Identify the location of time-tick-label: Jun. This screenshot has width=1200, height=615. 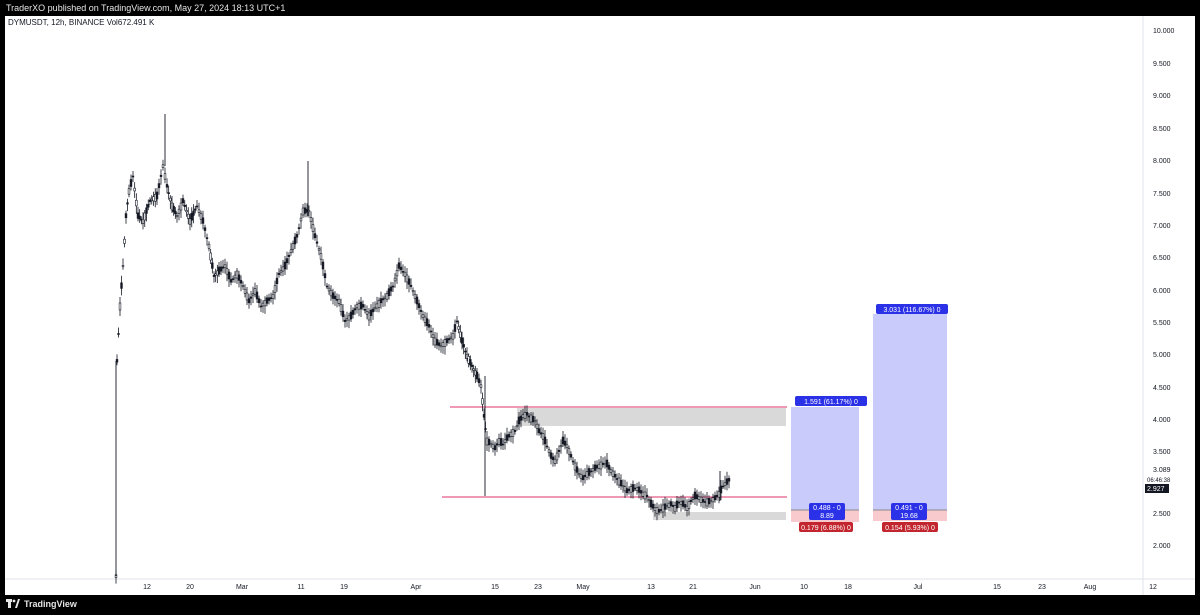
(754, 587).